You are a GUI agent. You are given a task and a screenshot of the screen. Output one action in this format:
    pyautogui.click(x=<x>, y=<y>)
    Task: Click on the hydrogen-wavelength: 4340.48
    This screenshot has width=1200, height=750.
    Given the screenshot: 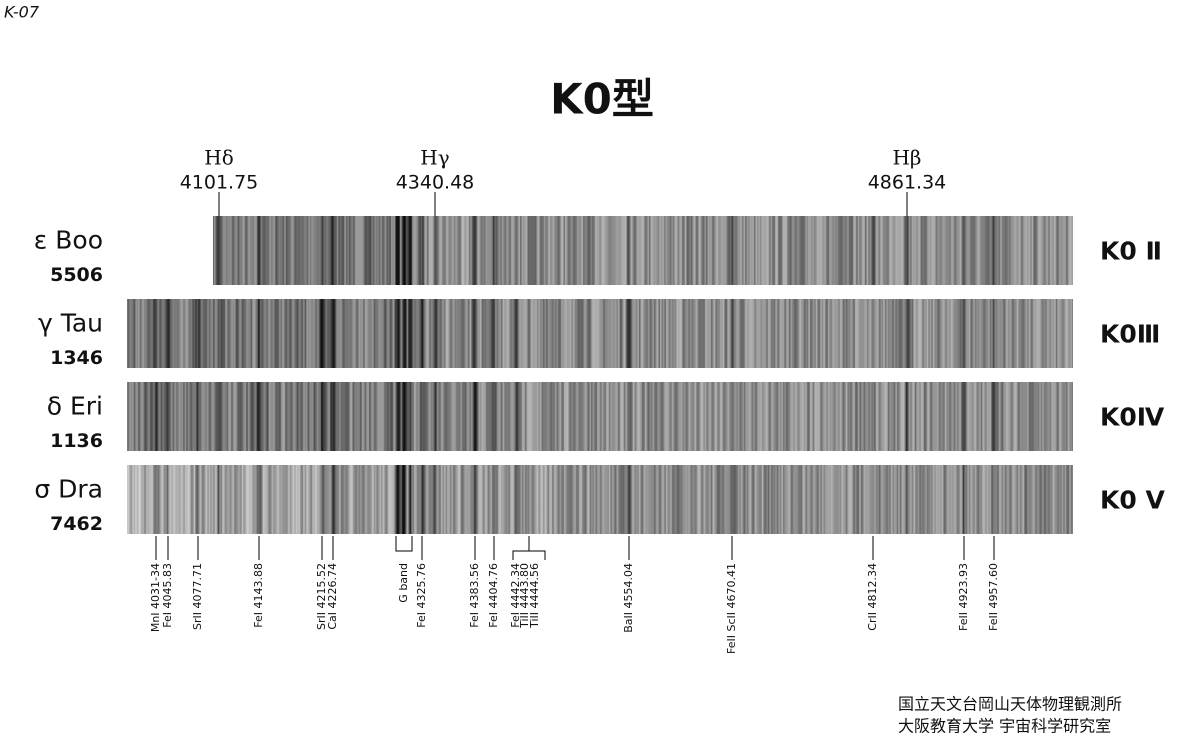 What is the action you would take?
    pyautogui.click(x=435, y=183)
    